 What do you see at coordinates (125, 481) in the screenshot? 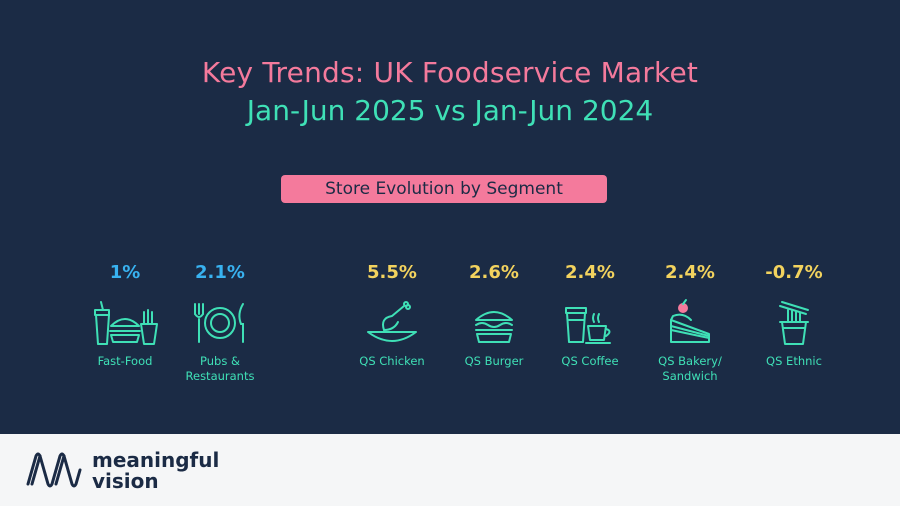
I see `logo-line-2: vision` at bounding box center [125, 481].